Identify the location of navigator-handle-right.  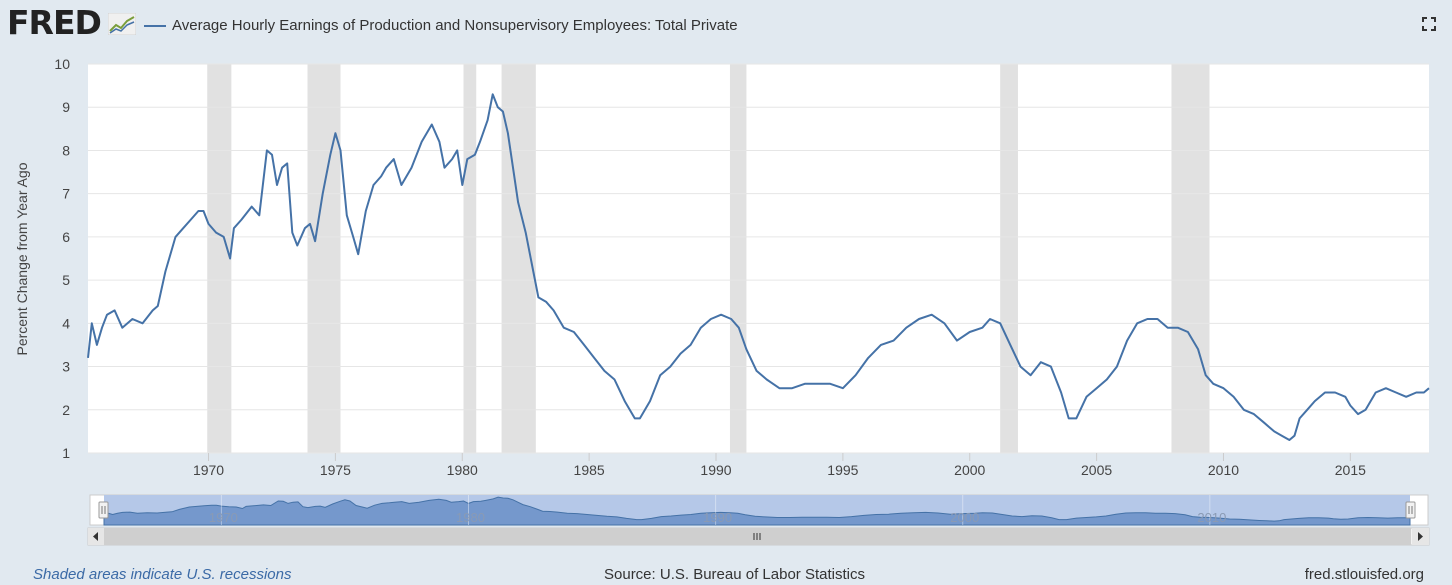
(1410, 510).